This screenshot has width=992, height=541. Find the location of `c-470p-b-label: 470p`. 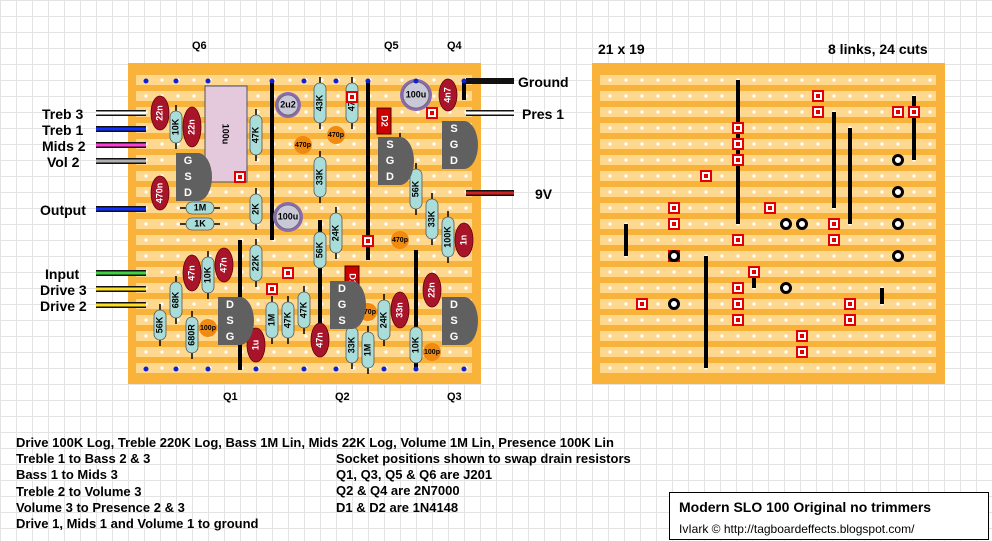

c-470p-b-label: 470p is located at coordinates (336, 135).